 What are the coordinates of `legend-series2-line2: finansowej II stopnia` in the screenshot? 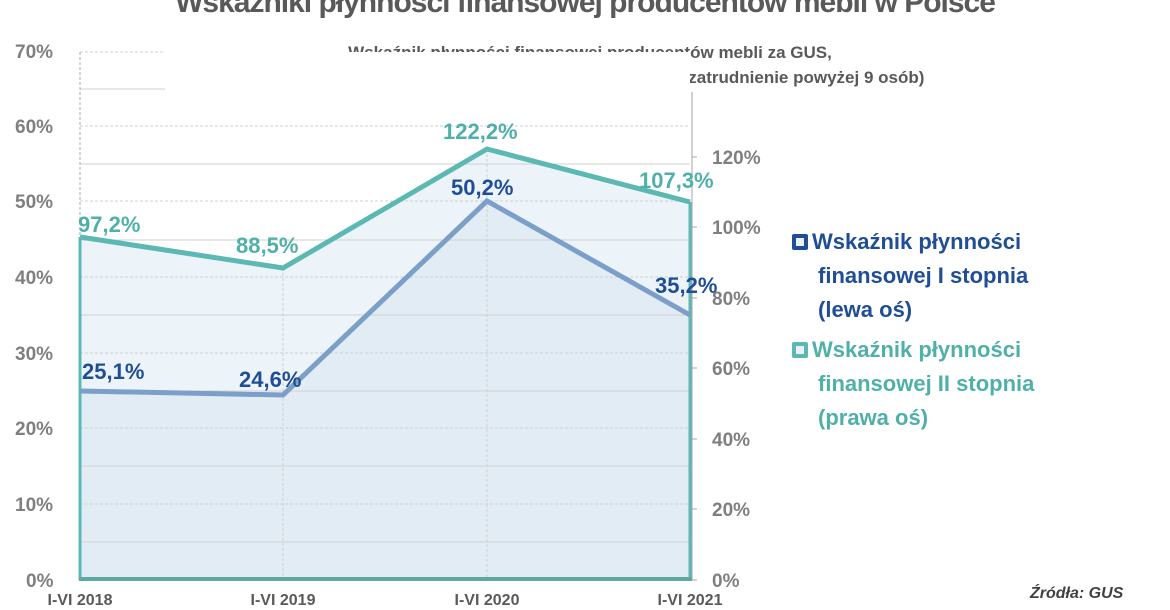 It's located at (926, 383).